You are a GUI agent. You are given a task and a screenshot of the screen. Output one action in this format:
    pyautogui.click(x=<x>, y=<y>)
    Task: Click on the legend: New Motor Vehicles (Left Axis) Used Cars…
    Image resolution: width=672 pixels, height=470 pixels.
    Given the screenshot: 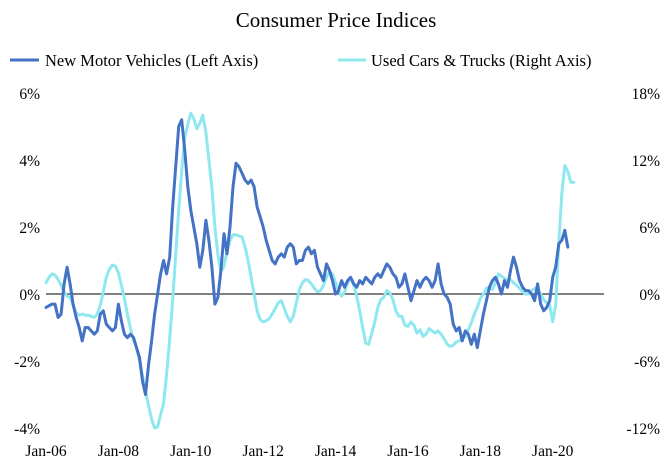 What is the action you would take?
    pyautogui.click(x=300, y=60)
    